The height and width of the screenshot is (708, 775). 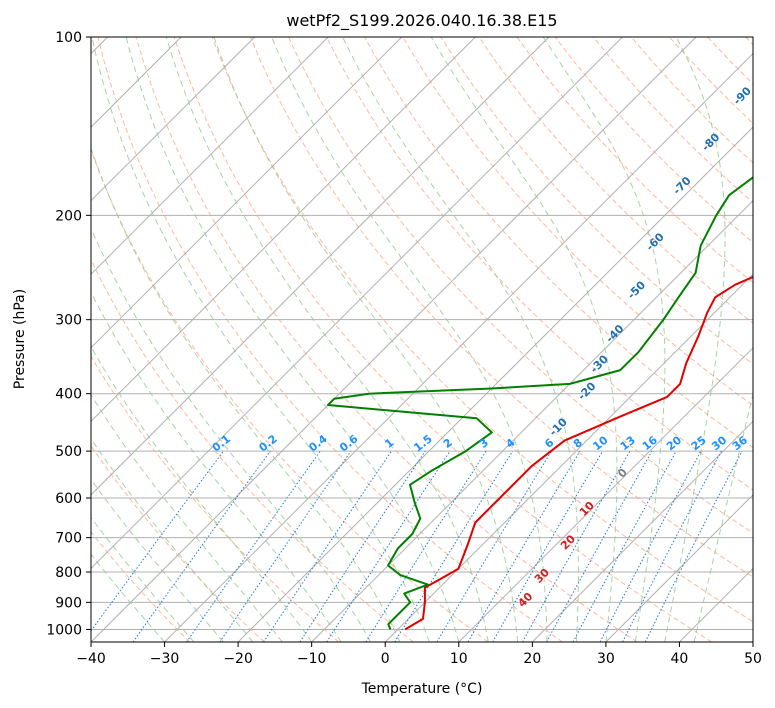 What do you see at coordinates (740, 443) in the screenshot?
I see `mixing-ratio-label: 36` at bounding box center [740, 443].